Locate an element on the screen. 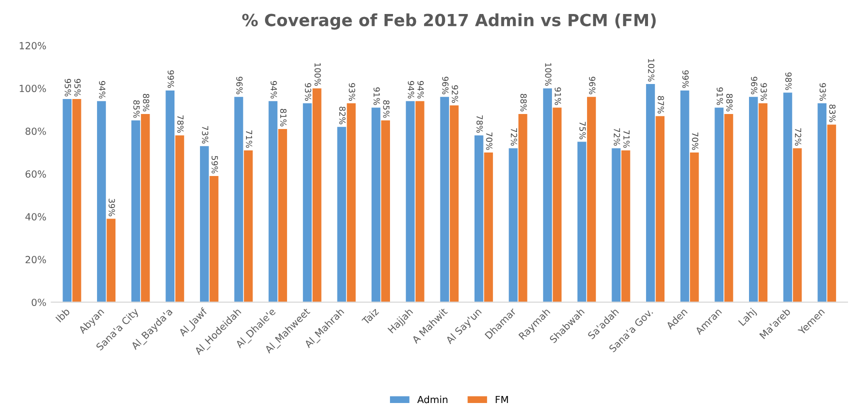  y-tick-label: 40% is located at coordinates (35, 216).